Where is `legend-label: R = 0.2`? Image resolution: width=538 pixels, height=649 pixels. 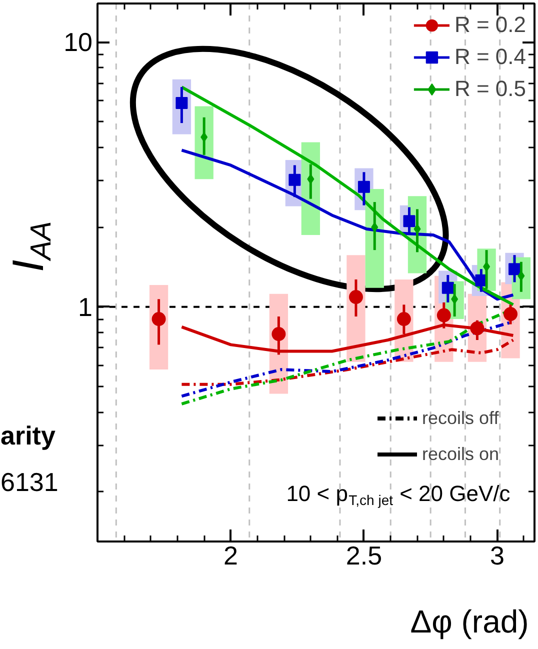 legend-label: R = 0.2 is located at coordinates (490, 25).